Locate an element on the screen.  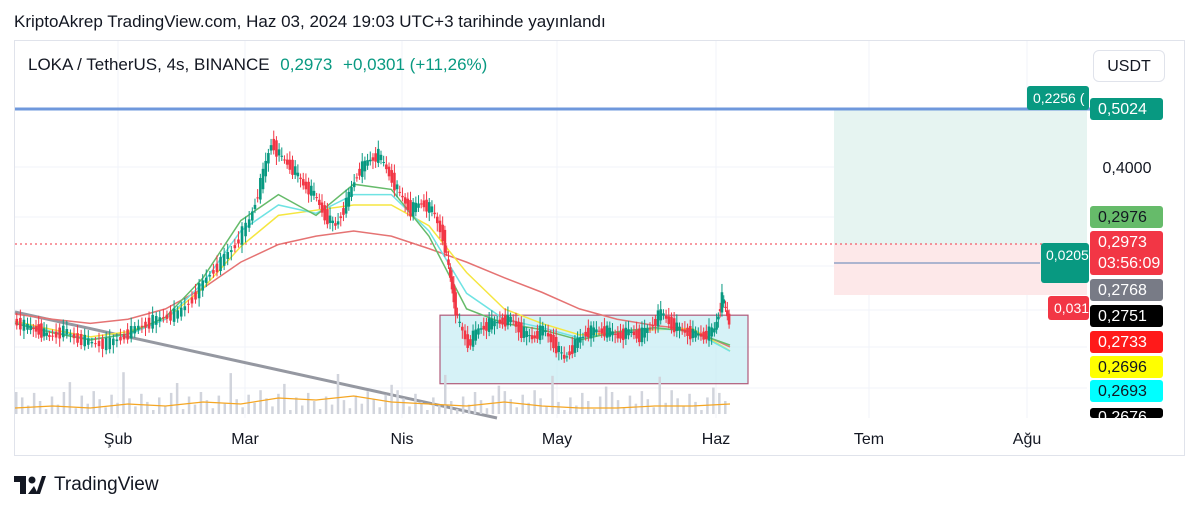
x-tick-label: Haz is located at coordinates (716, 439).